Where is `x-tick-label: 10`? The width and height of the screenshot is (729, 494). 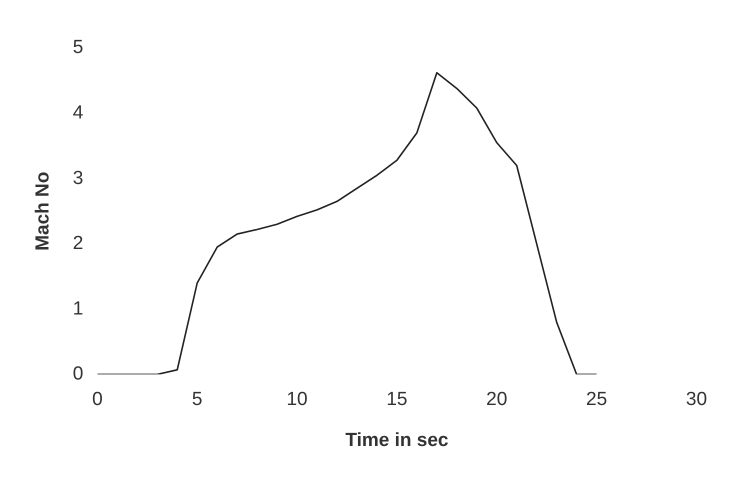
x-tick-label: 10 is located at coordinates (297, 399).